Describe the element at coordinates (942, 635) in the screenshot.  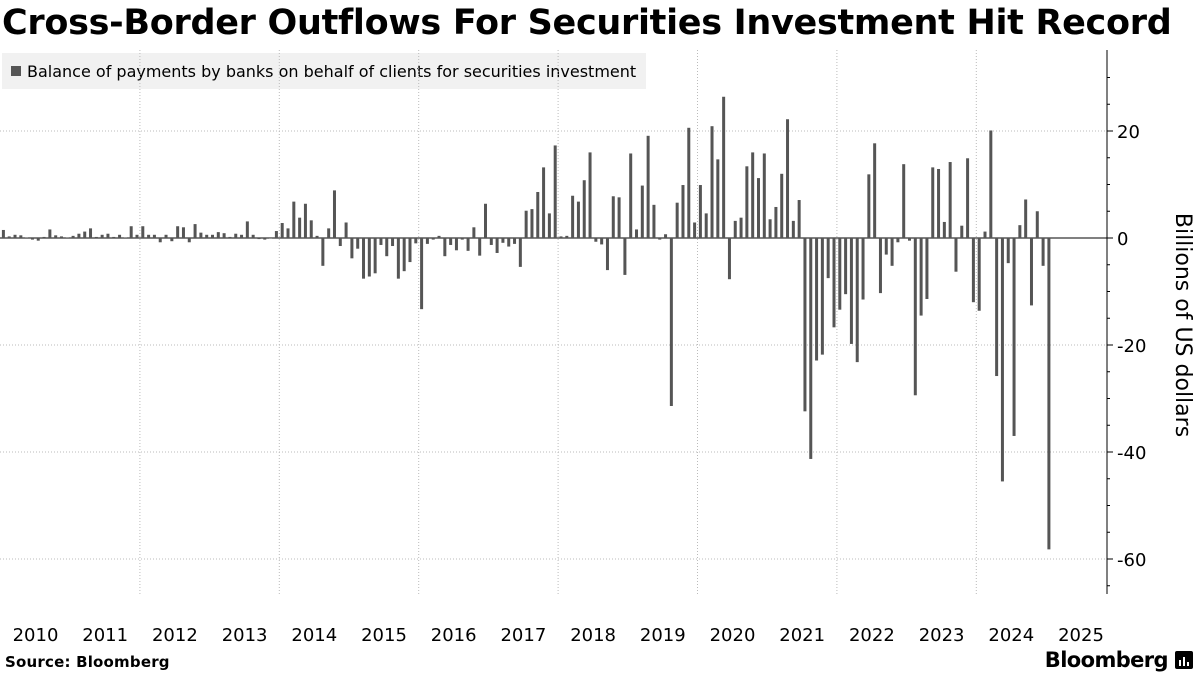
I see `x-tick-label: 2023` at that location.